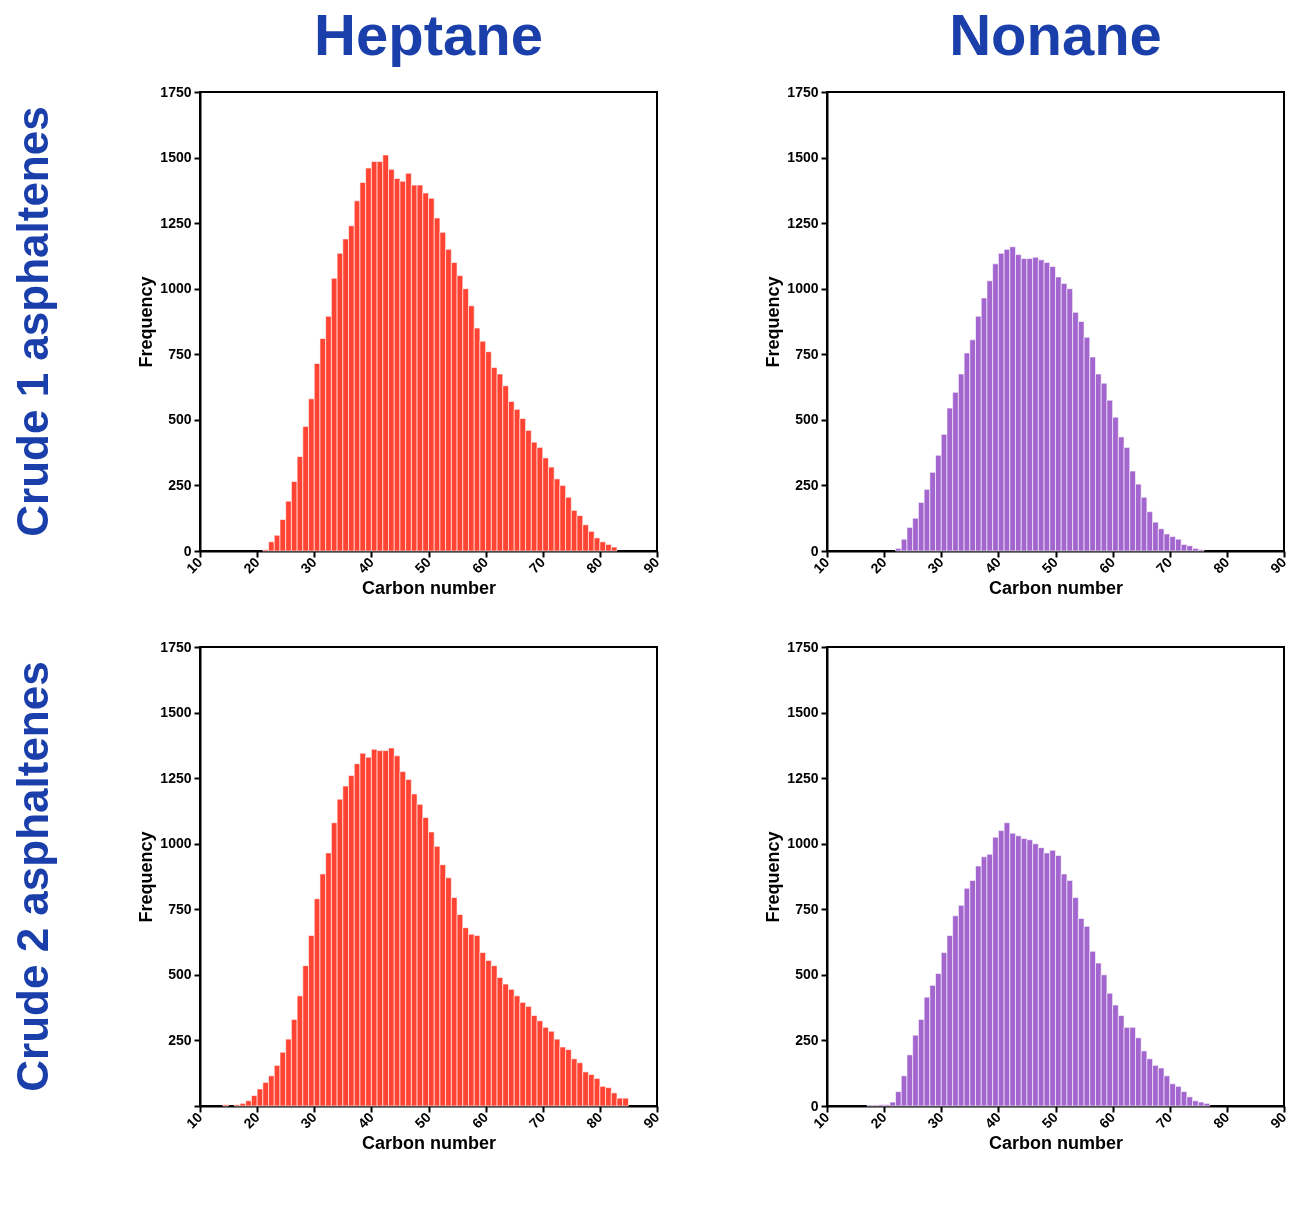 Image resolution: width=1296 pixels, height=1215 pixels. I want to click on chart-title: Nonane, so click(1055, 34).